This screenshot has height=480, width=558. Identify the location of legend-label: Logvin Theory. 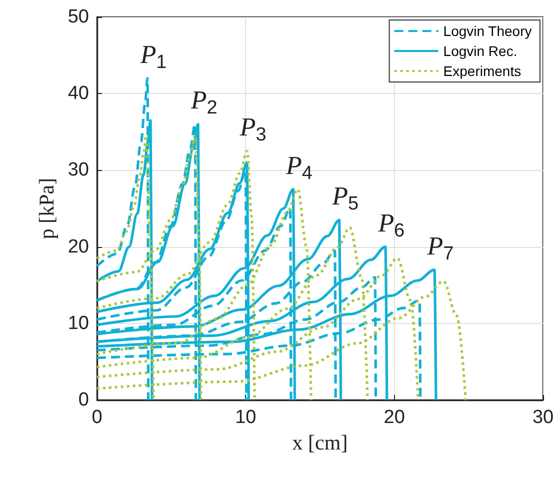
(487, 31).